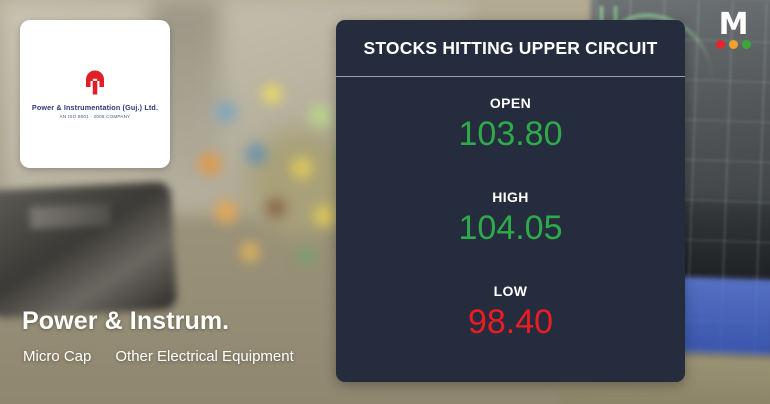  I want to click on background-chart-green-line, so click(652, 47).